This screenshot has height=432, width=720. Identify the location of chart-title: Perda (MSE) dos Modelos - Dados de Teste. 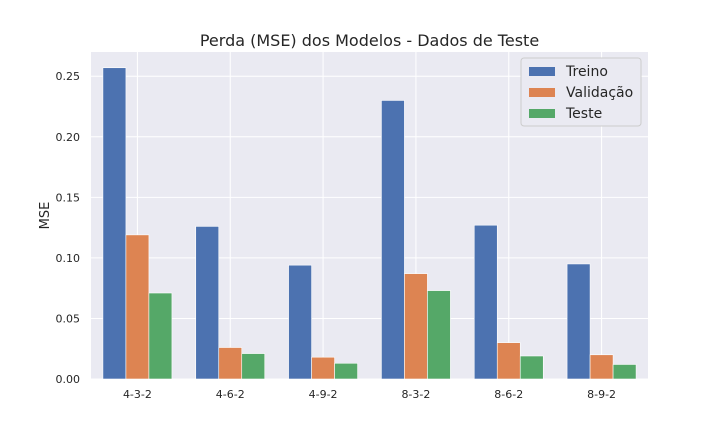
(369, 40).